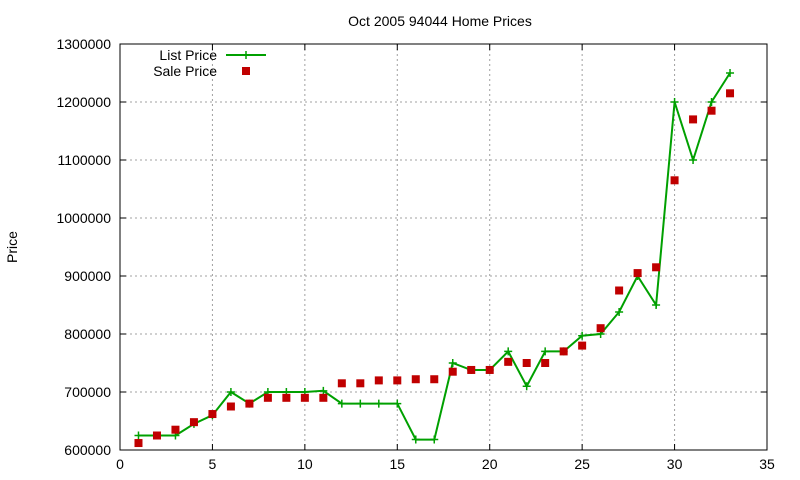  I want to click on y-tick-label: 1100000, so click(85, 160).